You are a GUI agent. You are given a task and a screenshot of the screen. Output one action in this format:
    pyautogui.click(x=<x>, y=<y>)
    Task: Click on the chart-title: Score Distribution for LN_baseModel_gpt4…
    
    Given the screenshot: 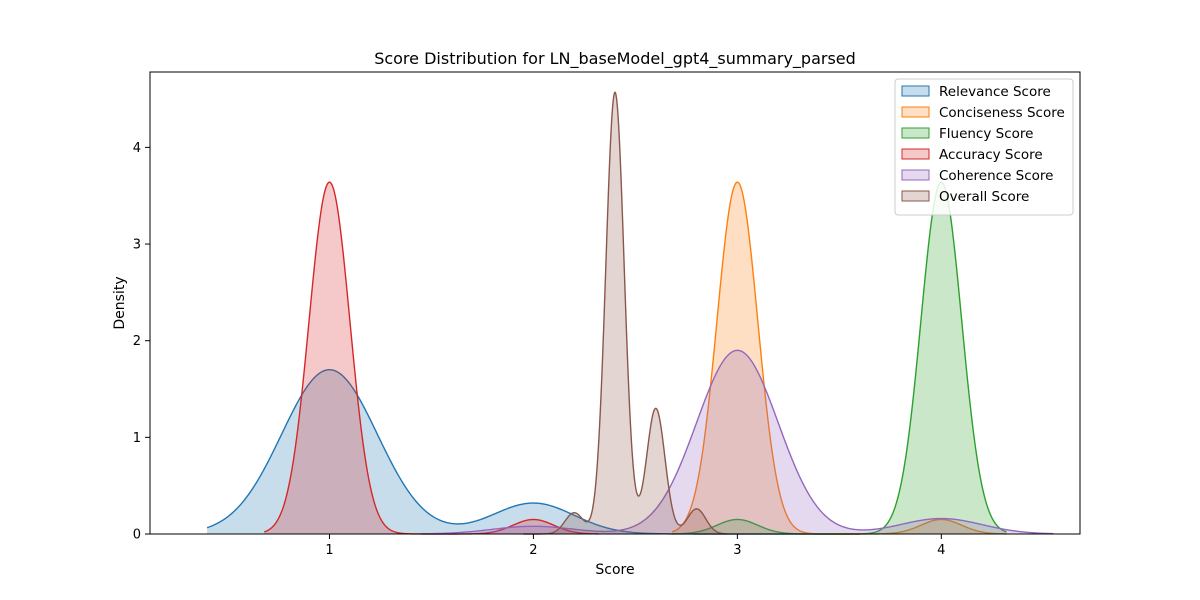 What is the action you would take?
    pyautogui.click(x=615, y=59)
    